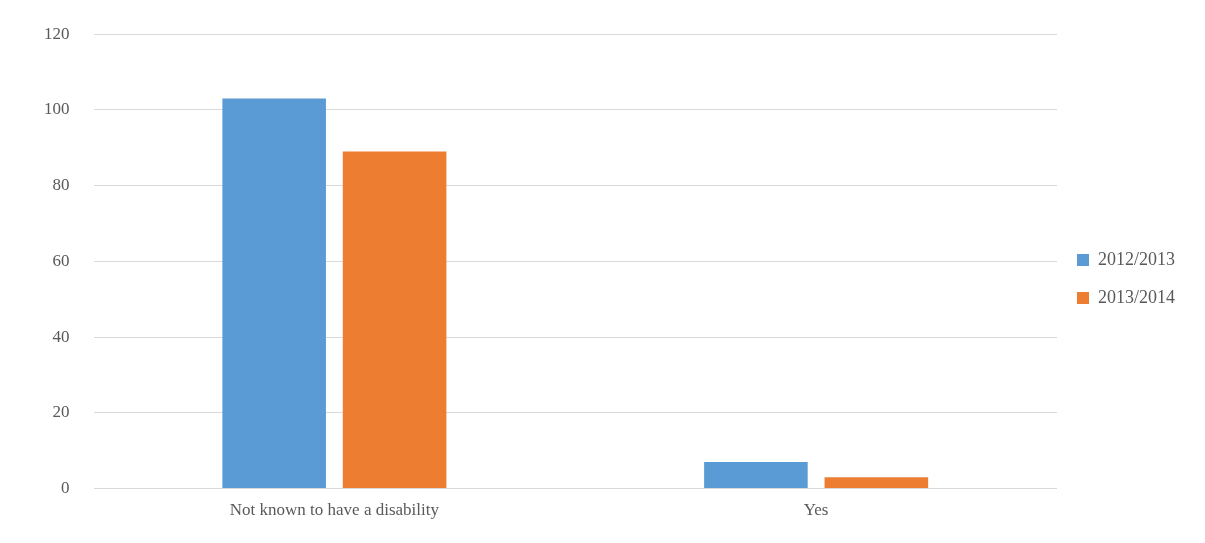 Image resolution: width=1205 pixels, height=543 pixels. I want to click on y-tick-label: 20, so click(61, 412).